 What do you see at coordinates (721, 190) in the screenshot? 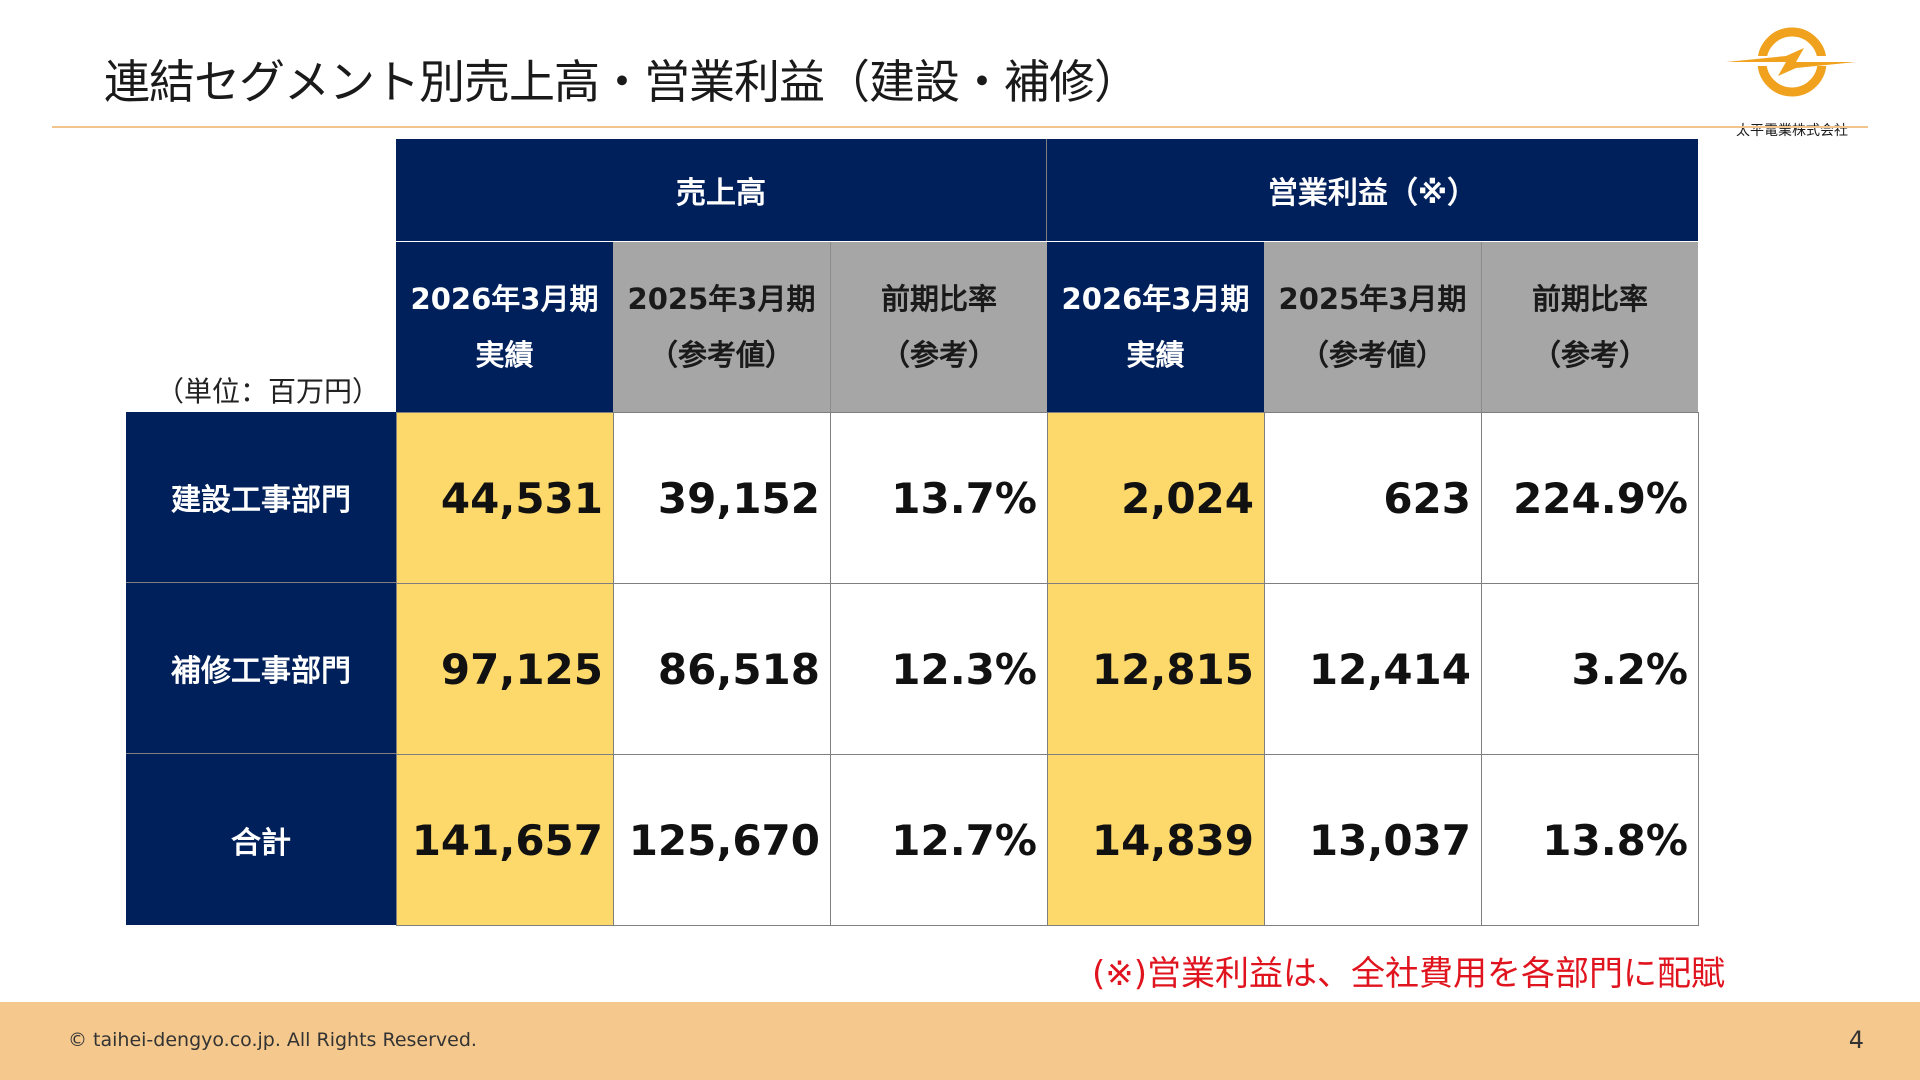
I see `group-header-sales: 売上高` at bounding box center [721, 190].